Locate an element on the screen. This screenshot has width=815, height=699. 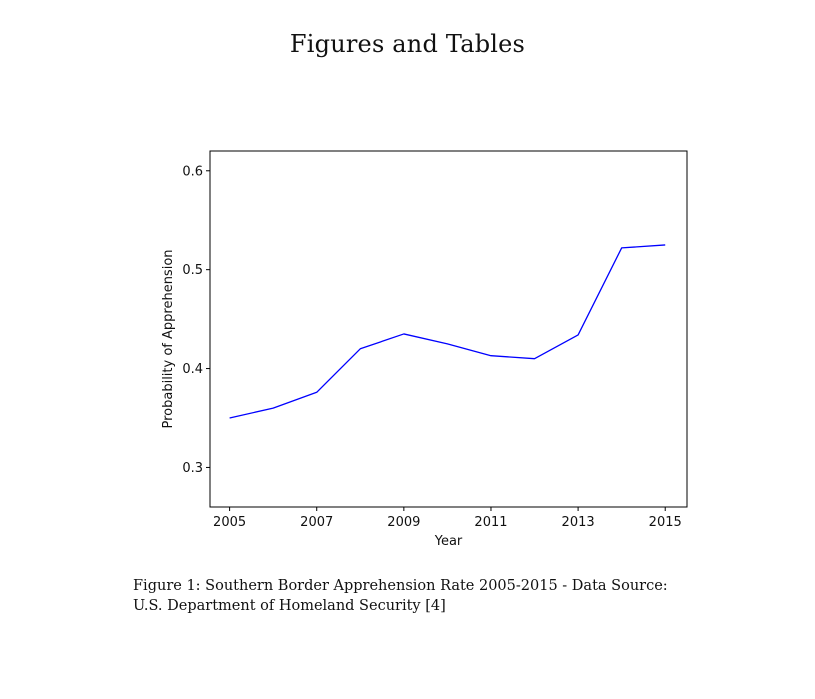
x-tick-label: 2009 is located at coordinates (403, 522).